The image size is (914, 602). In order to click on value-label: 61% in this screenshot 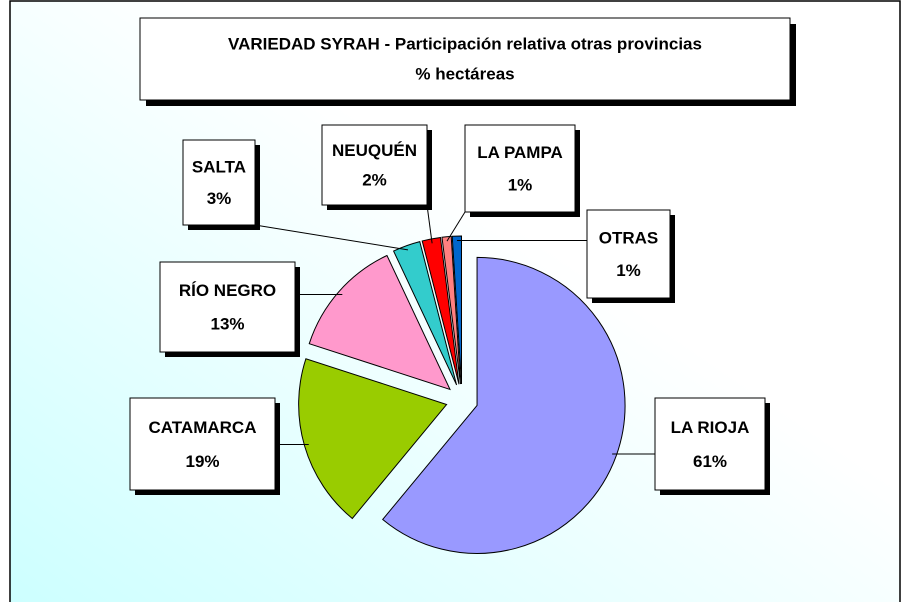, I will do `click(710, 461)`.